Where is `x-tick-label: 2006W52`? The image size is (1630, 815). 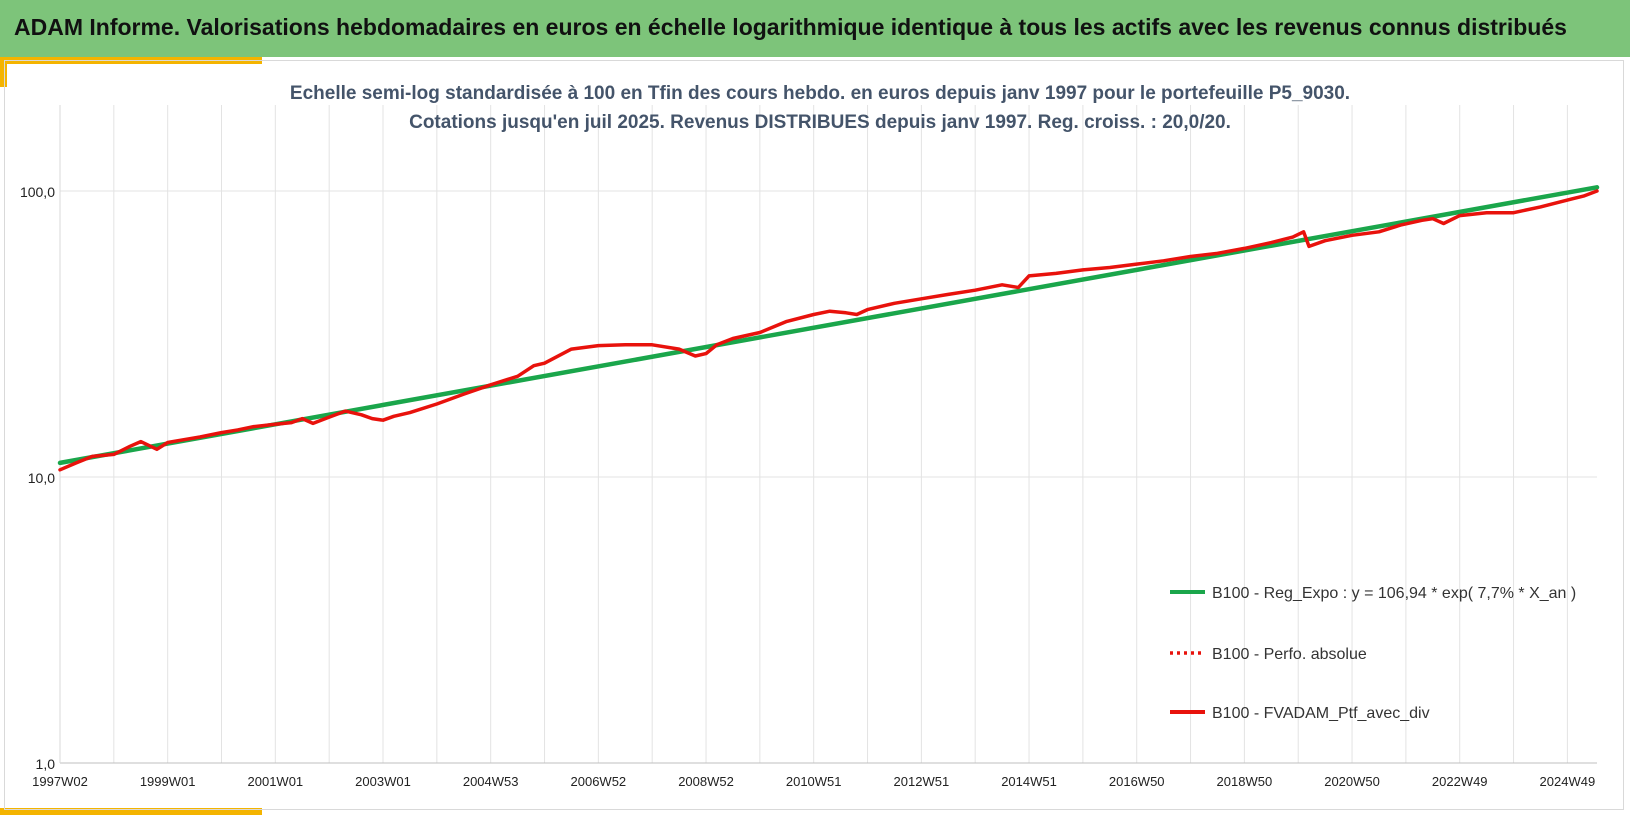
x-tick-label: 2006W52 is located at coordinates (599, 781).